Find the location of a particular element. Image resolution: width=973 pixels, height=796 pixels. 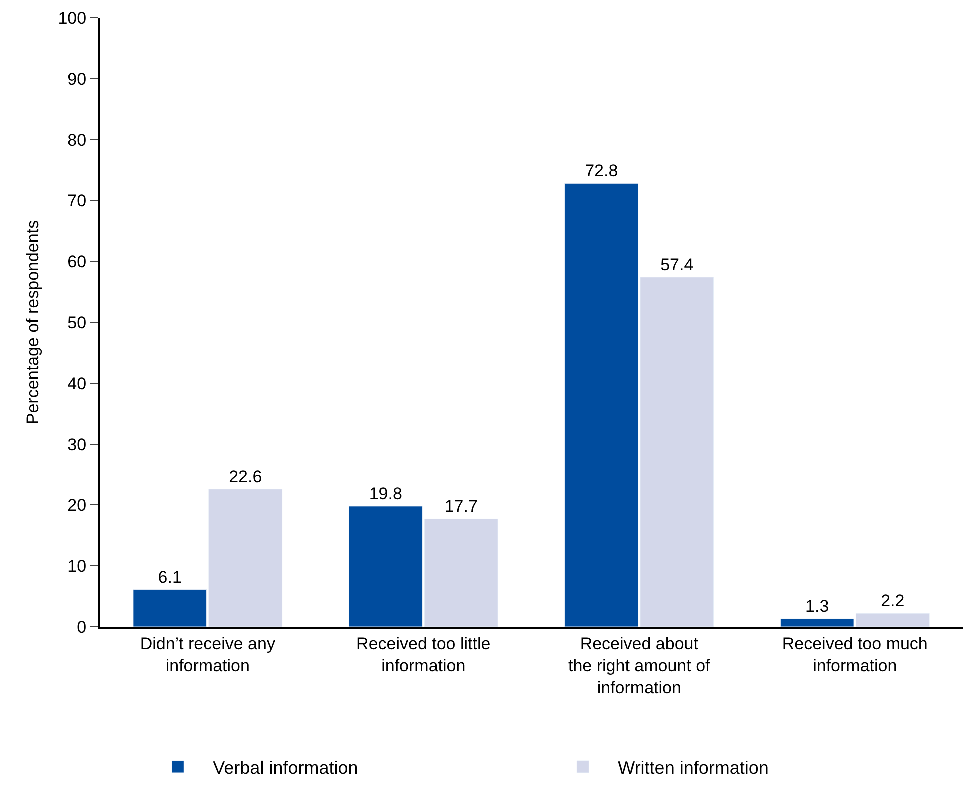

y-tick-label: 60 is located at coordinates (77, 262).